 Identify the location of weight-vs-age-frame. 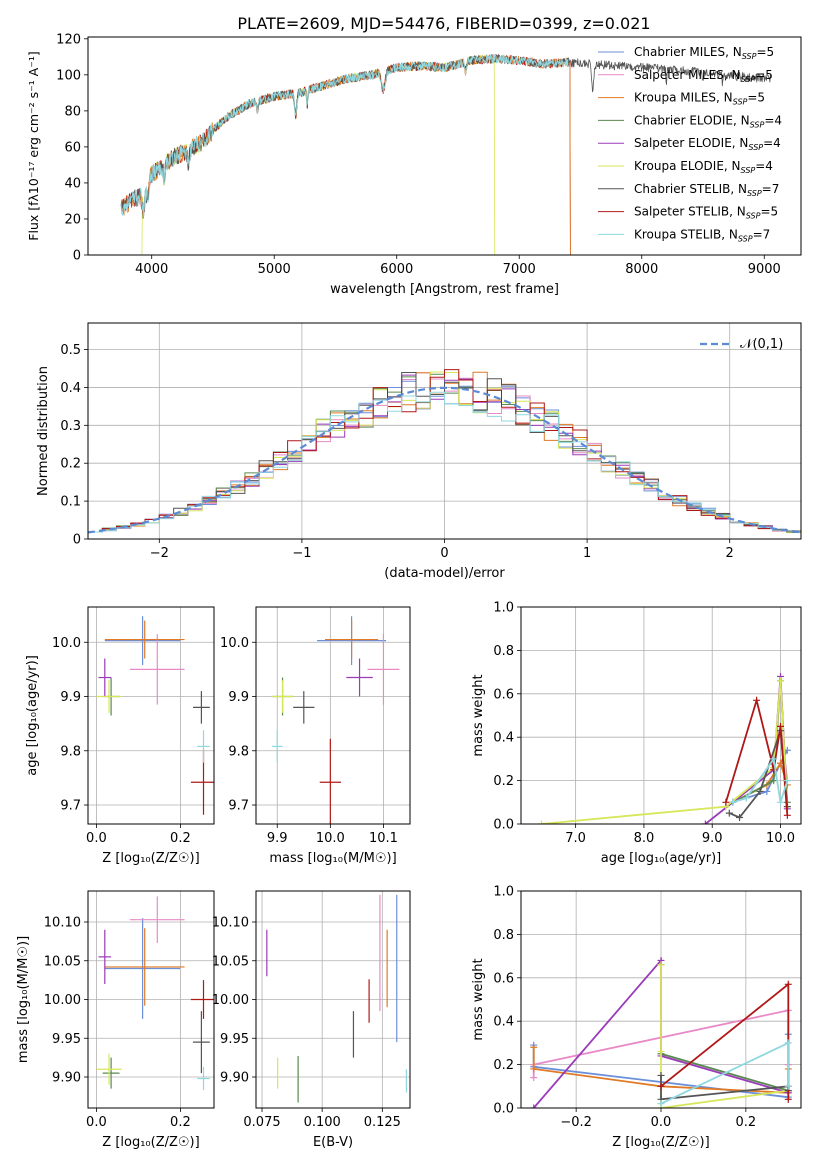
(661, 715).